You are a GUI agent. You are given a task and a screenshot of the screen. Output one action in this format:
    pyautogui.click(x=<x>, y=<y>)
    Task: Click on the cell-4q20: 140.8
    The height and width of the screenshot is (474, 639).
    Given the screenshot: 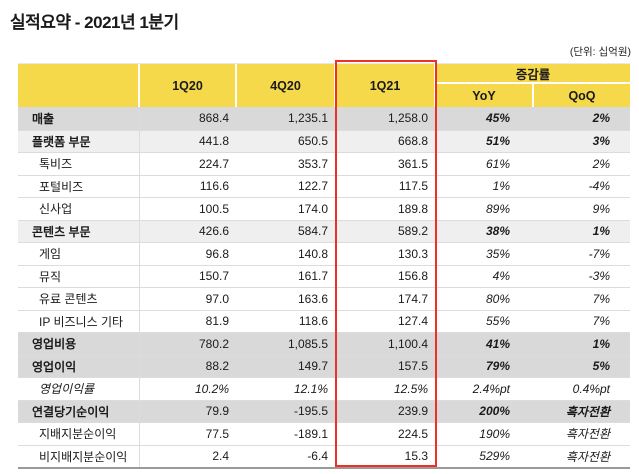 What is the action you would take?
    pyautogui.click(x=312, y=253)
    